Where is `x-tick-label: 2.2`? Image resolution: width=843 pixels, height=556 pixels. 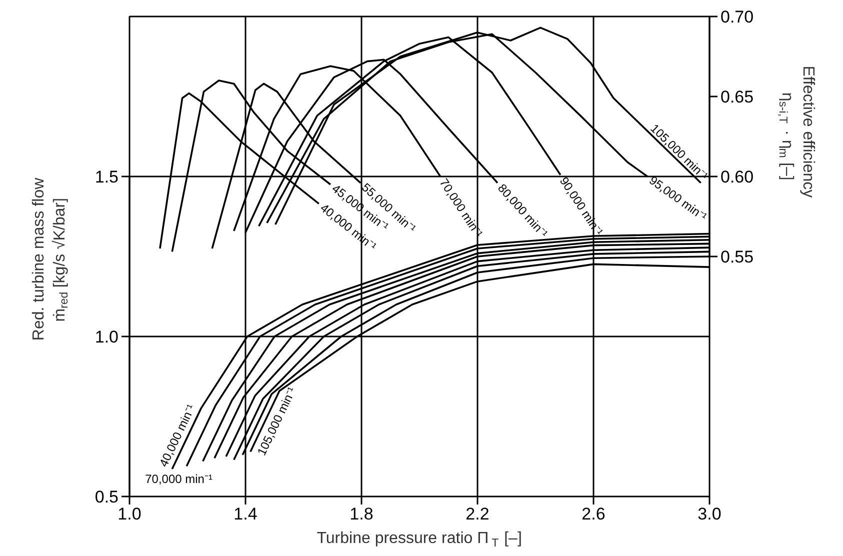 x-tick-label: 2.2 is located at coordinates (478, 514).